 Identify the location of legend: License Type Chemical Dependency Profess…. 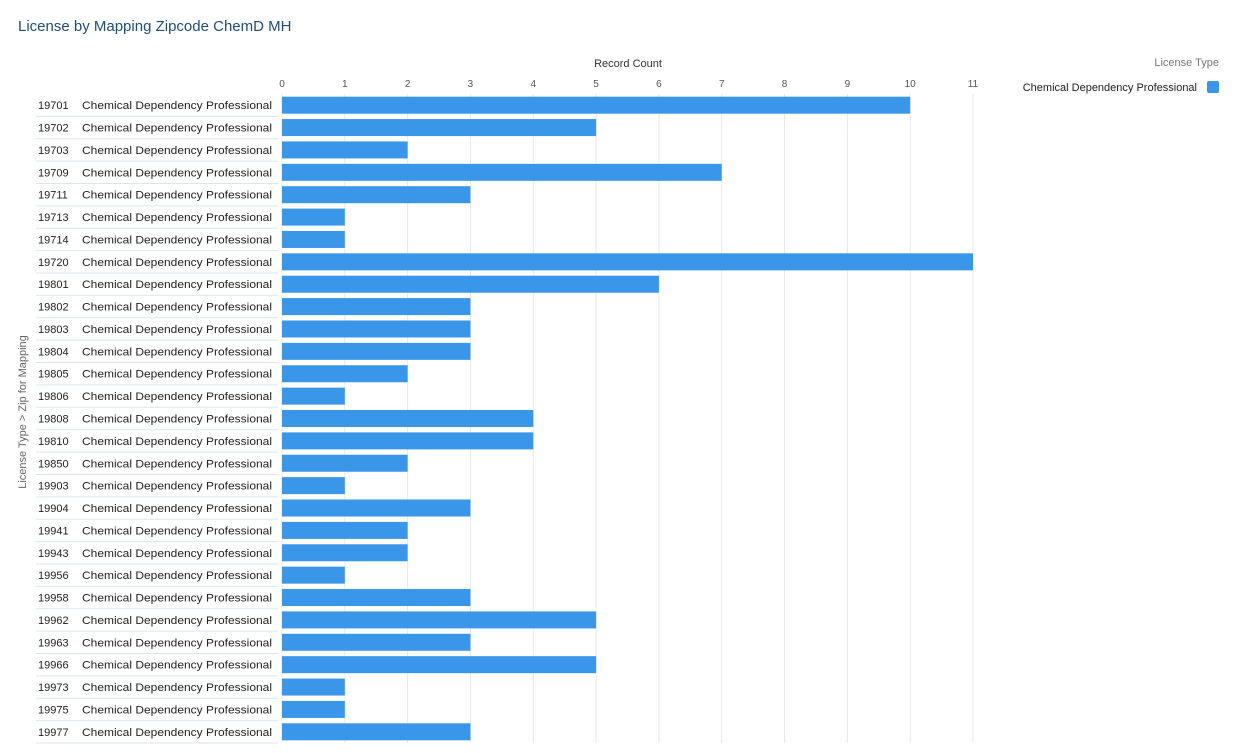
(1121, 75).